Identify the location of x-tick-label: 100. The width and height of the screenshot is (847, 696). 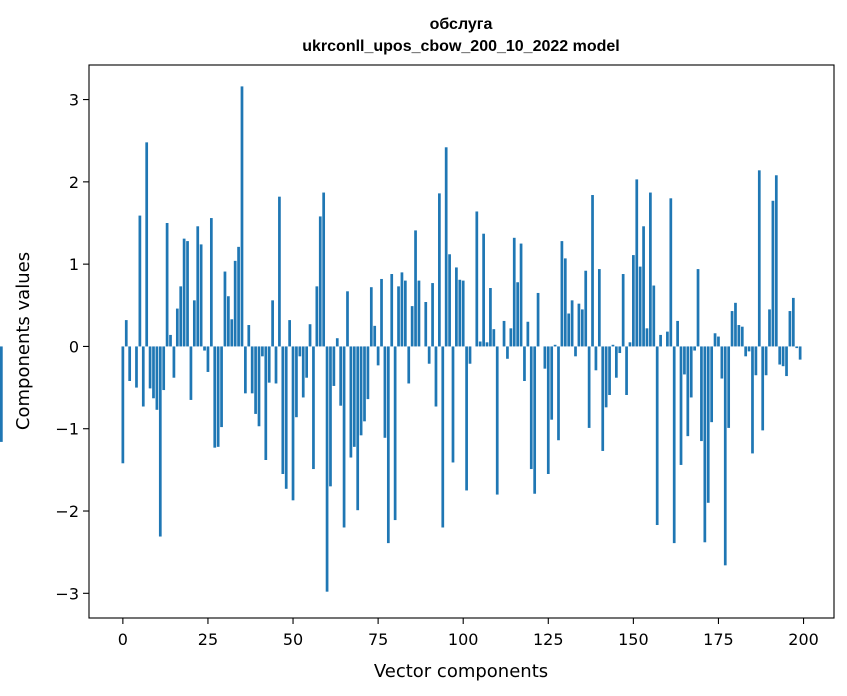
(463, 639).